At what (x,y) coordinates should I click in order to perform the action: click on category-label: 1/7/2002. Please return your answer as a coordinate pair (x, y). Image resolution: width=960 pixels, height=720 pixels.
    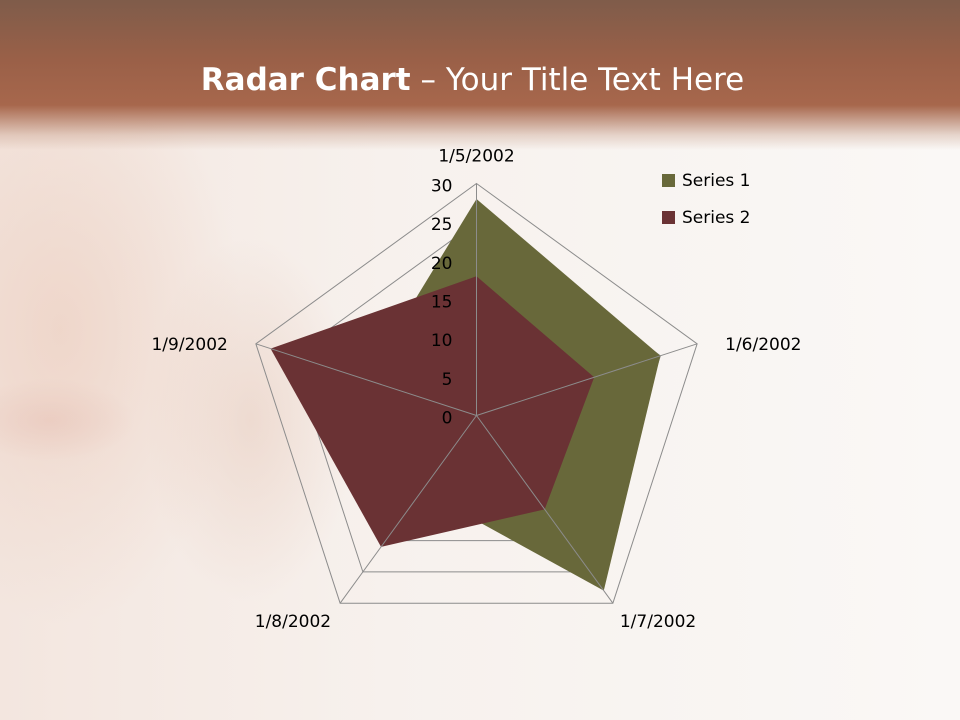
    Looking at the image, I should click on (658, 622).